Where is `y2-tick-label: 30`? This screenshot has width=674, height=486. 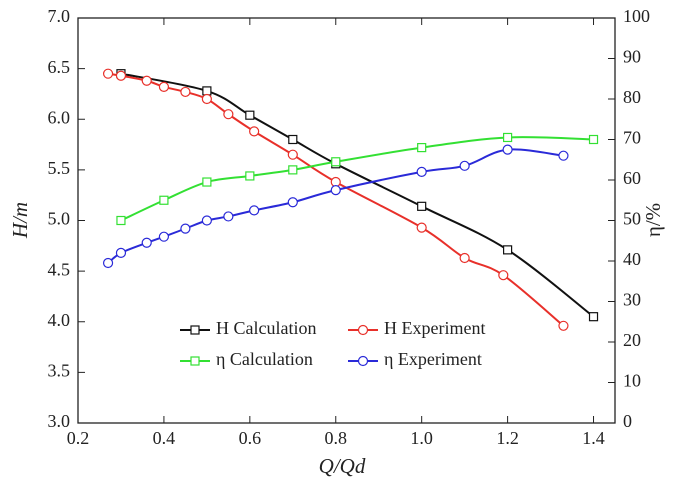
y2-tick-label: 30 is located at coordinates (632, 300).